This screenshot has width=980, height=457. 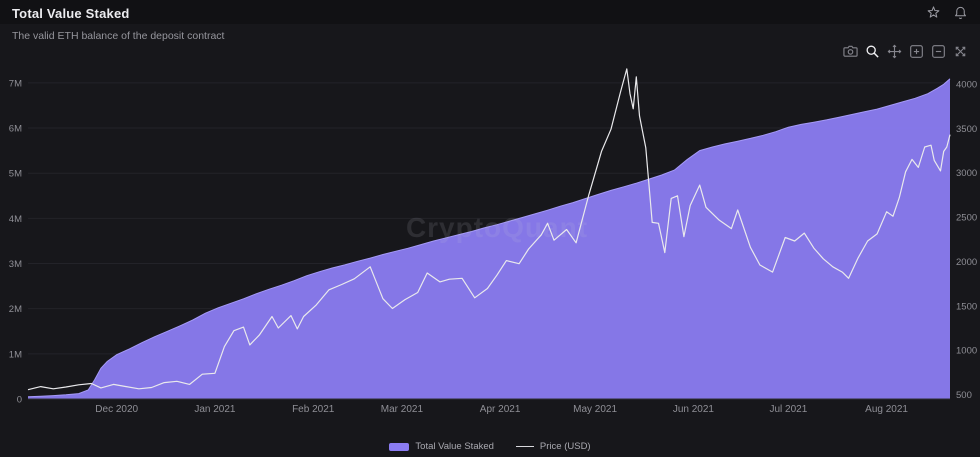 What do you see at coordinates (595, 409) in the screenshot?
I see `x-tick-label: May 2021` at bounding box center [595, 409].